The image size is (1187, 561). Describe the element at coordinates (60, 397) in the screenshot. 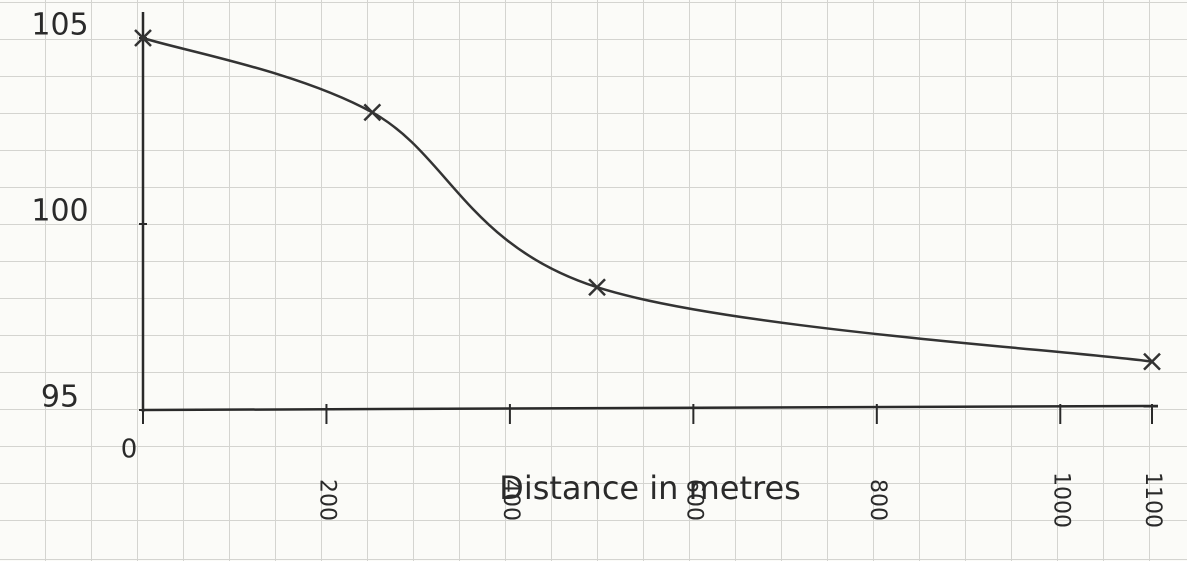

I see `y-tick-label: 95` at that location.